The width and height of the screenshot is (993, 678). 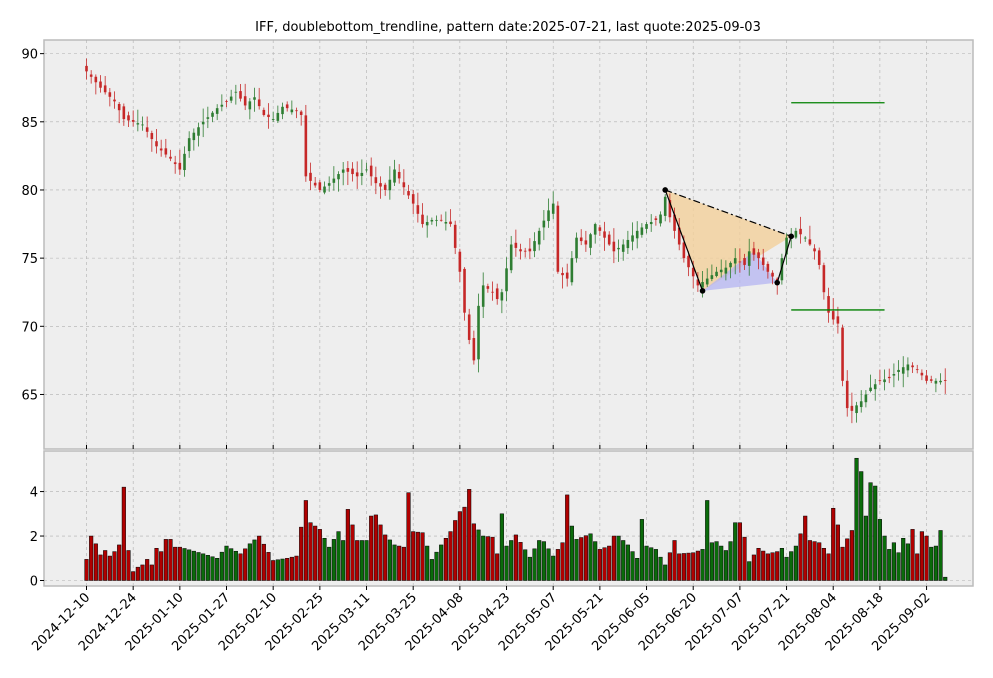 What do you see at coordinates (29, 123) in the screenshot?
I see `price-tick-label: 85` at bounding box center [29, 123].